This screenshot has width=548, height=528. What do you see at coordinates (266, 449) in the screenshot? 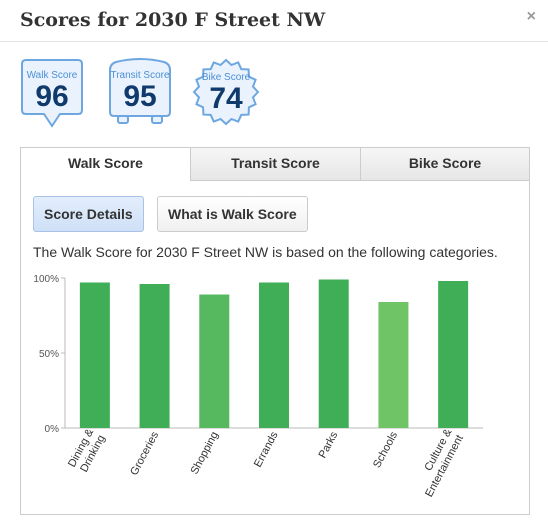
I see `x-tick-label: Errands` at bounding box center [266, 449].